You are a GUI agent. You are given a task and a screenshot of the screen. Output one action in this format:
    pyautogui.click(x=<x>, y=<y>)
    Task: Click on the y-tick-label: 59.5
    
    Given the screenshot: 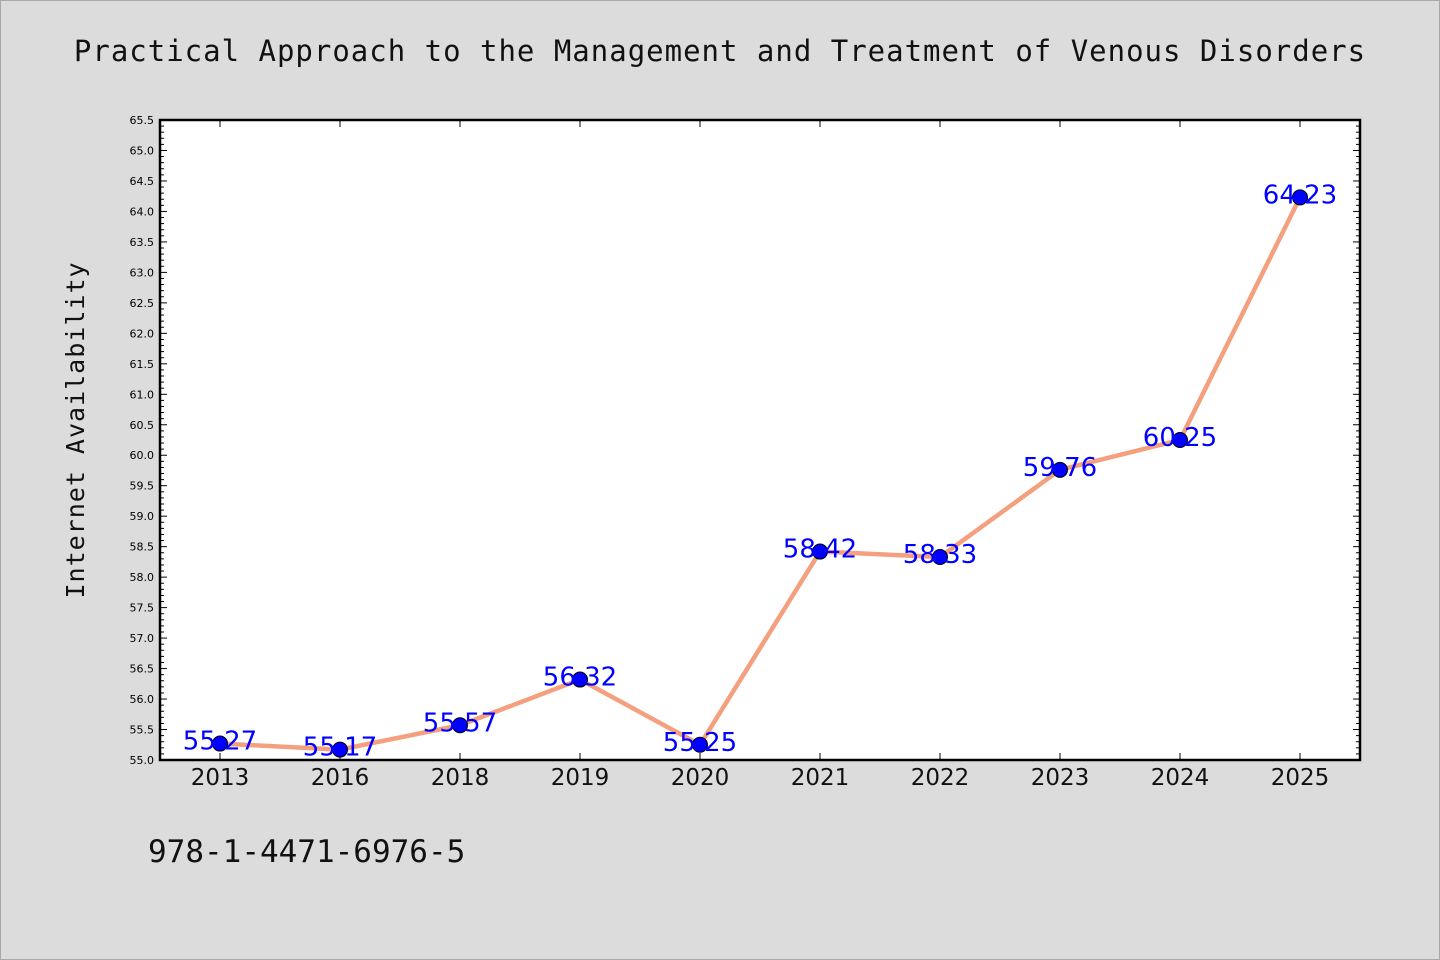 What is the action you would take?
    pyautogui.click(x=142, y=486)
    